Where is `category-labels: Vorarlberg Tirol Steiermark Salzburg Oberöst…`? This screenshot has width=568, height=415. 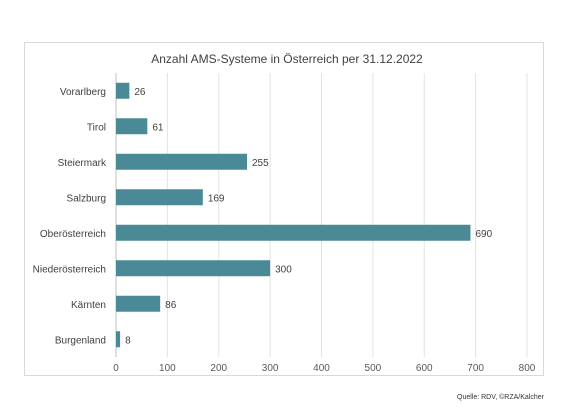
category-labels: Vorarlberg Tirol Steiermark Salzburg Oberöst… is located at coordinates (70, 217).